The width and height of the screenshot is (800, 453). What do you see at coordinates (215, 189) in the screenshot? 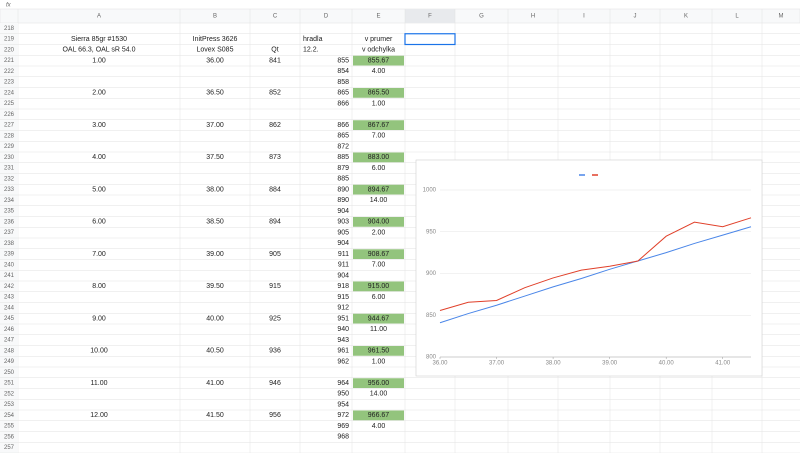
I see `cell-text: 38.00` at bounding box center [215, 189].